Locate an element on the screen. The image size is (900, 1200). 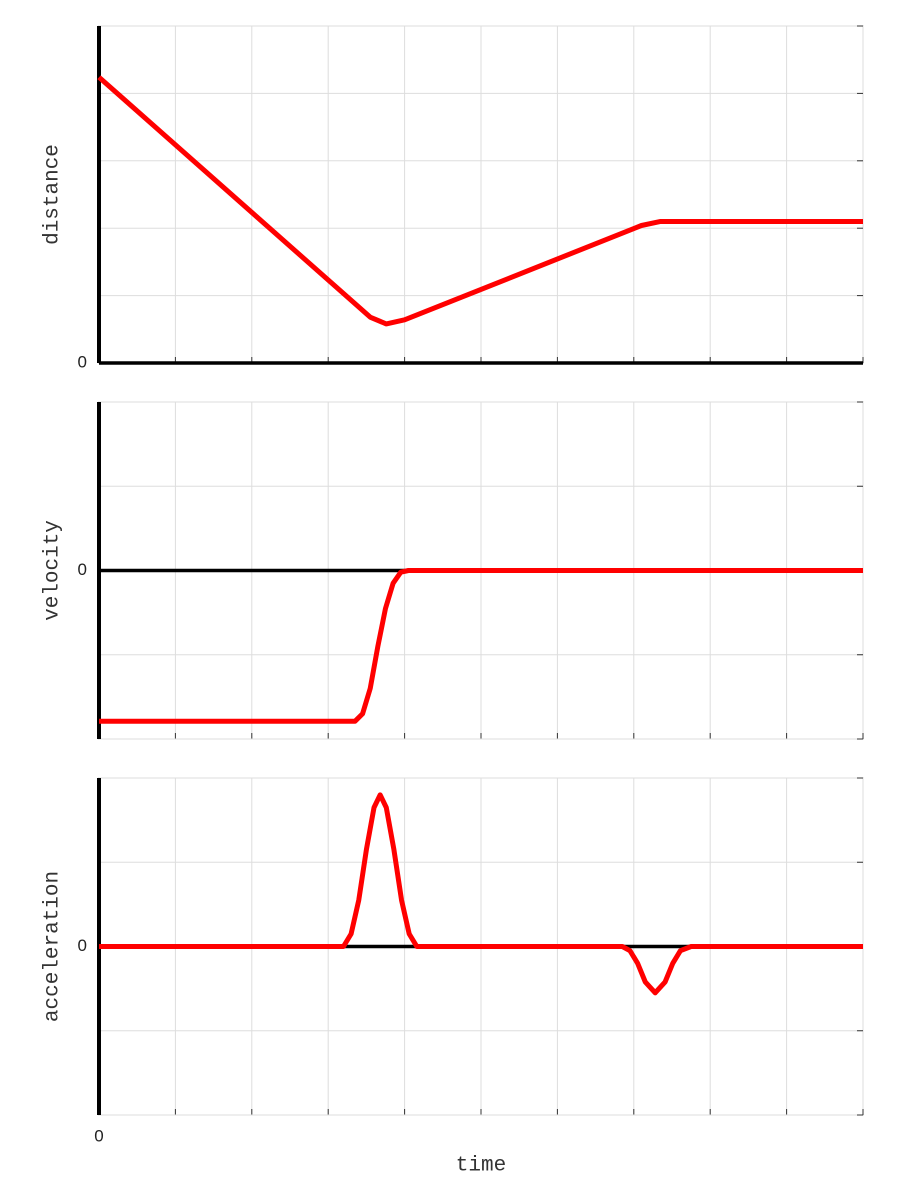
y-axis-label: distance is located at coordinates (53, 194).